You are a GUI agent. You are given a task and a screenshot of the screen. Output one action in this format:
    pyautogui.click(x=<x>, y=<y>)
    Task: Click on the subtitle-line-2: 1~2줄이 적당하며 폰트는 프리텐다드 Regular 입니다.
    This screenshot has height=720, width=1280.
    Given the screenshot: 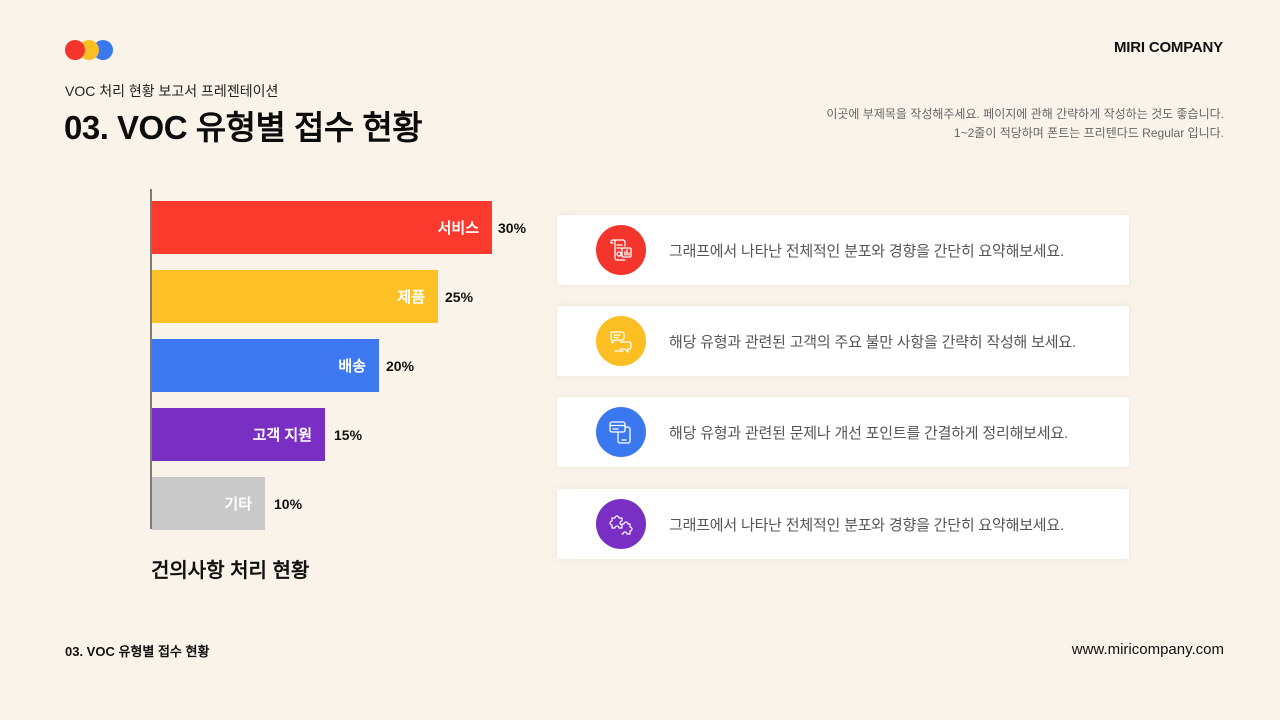 What is the action you would take?
    pyautogui.click(x=1088, y=133)
    